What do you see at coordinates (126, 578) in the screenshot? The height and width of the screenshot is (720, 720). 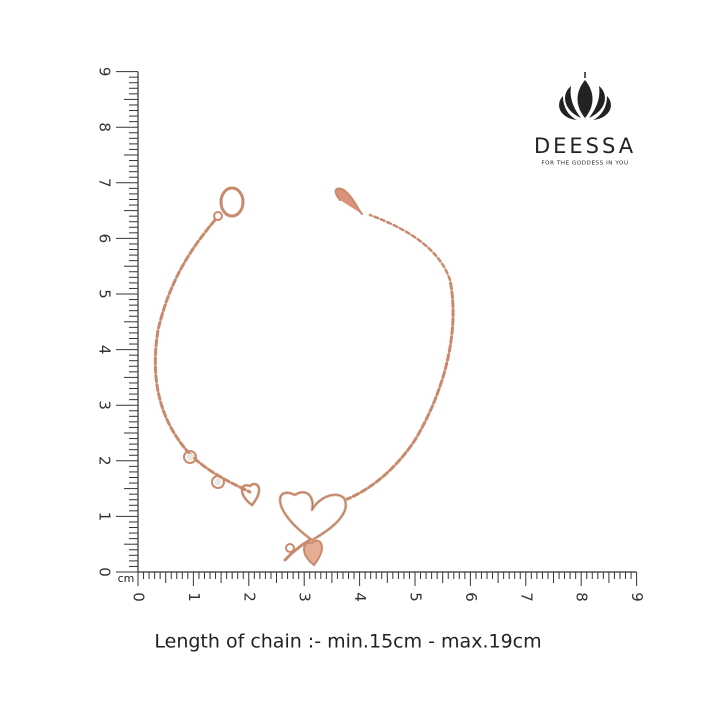 I see `ruler-unit: cm` at bounding box center [126, 578].